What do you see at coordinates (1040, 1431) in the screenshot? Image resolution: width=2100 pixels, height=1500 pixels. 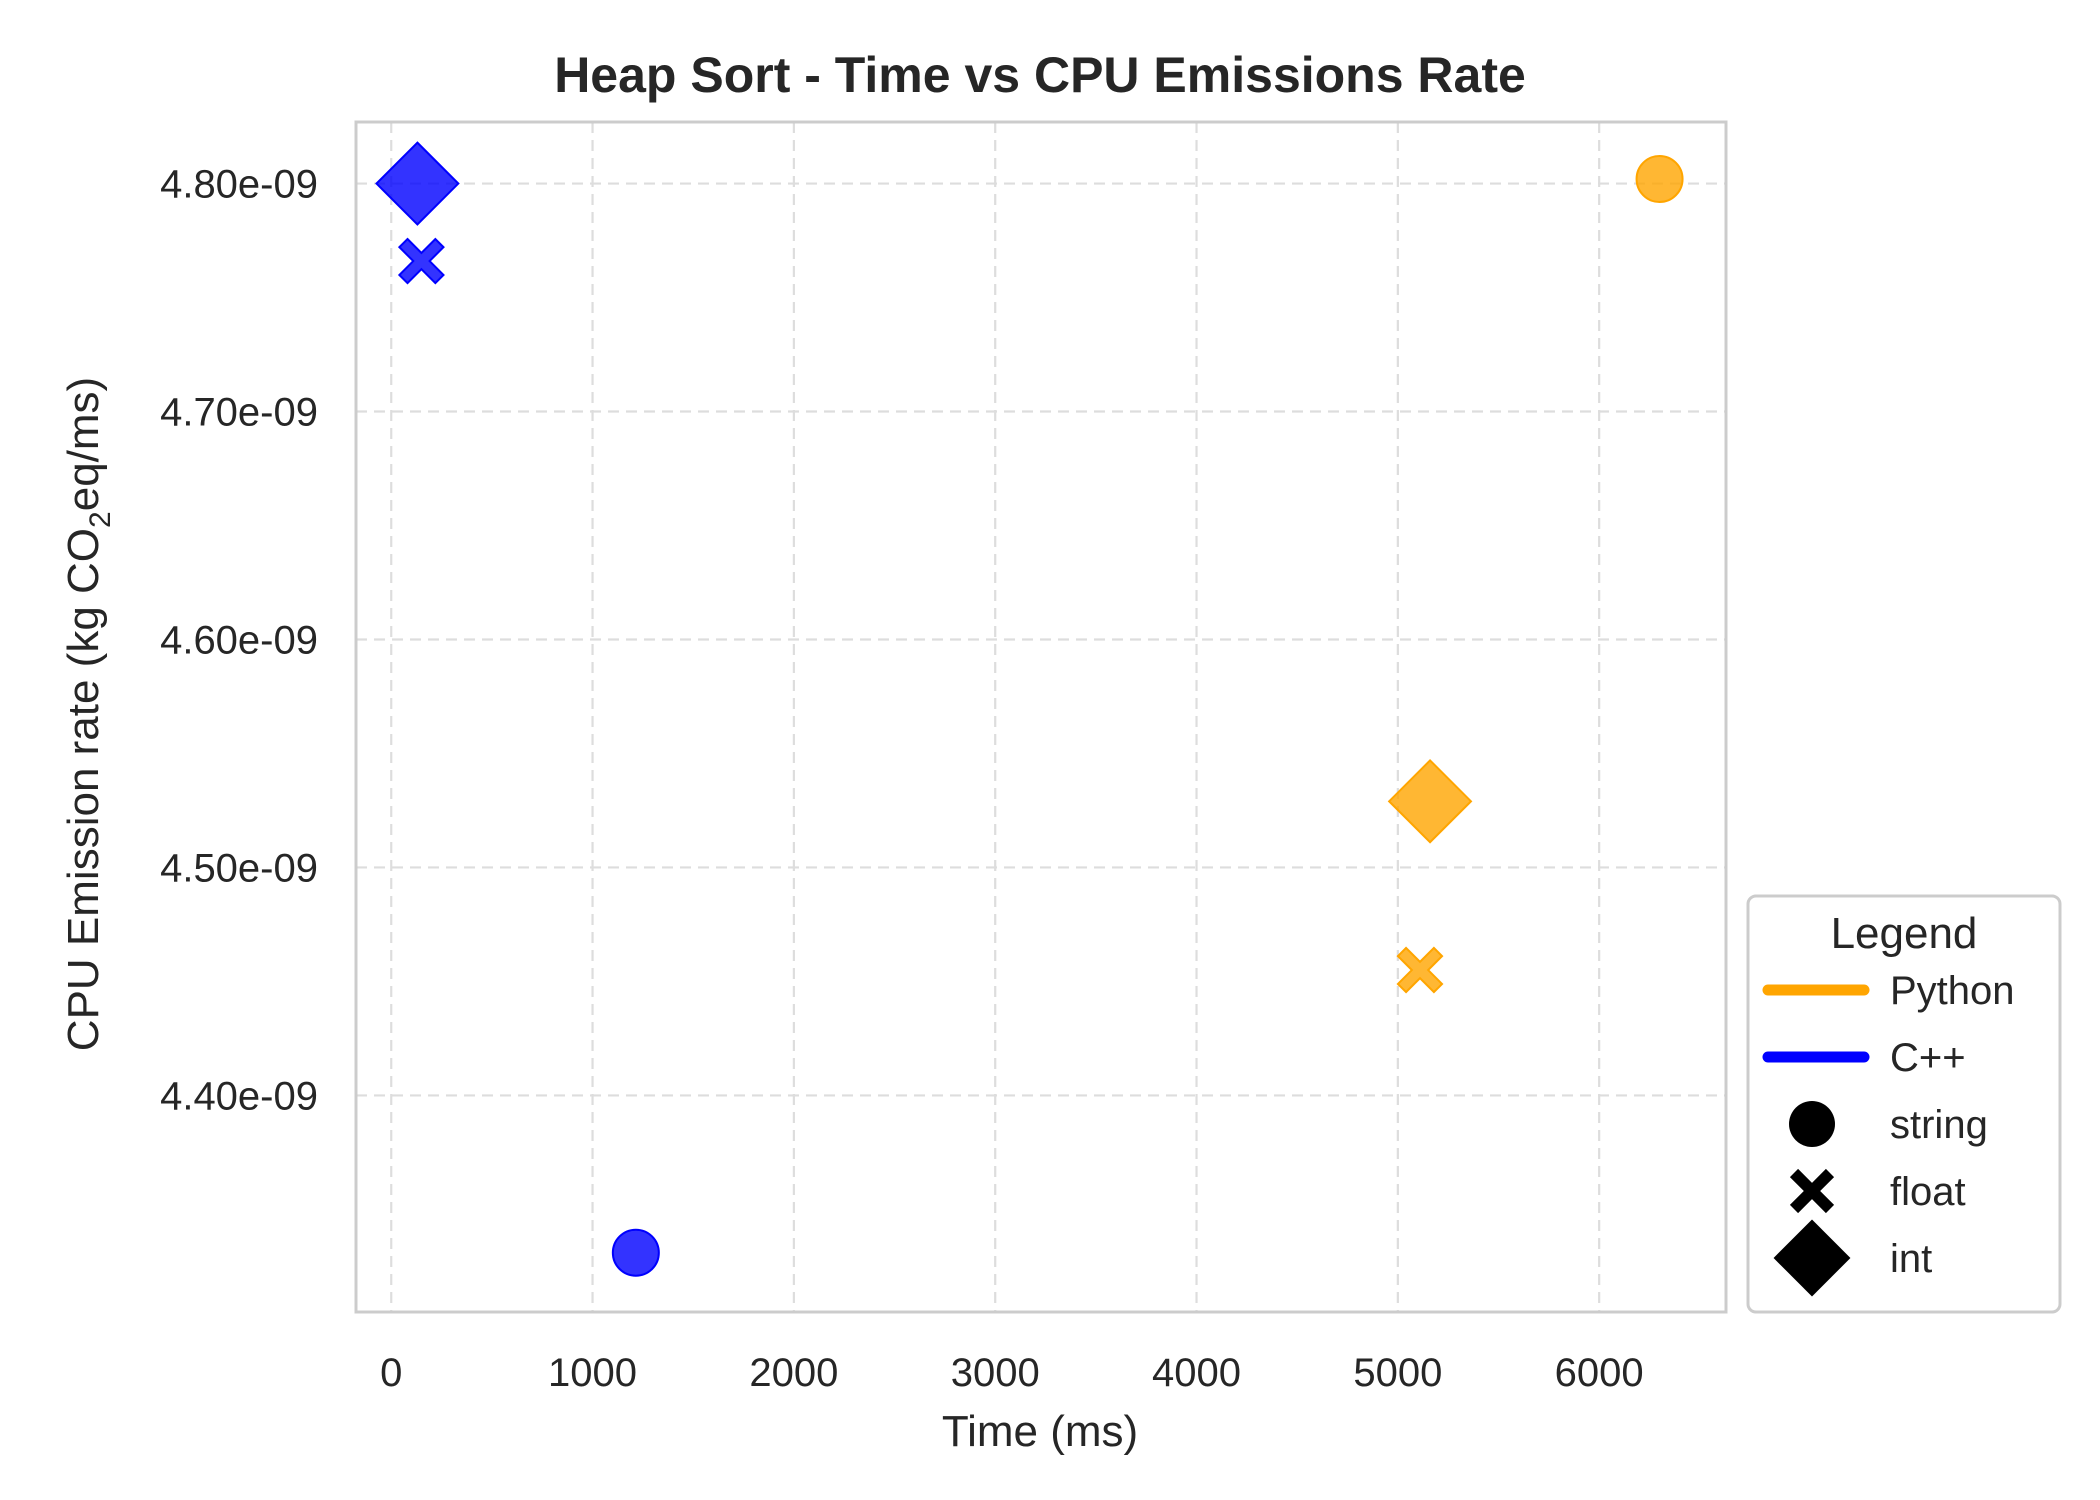 I see `x-axis-label: Time (ms)` at bounding box center [1040, 1431].